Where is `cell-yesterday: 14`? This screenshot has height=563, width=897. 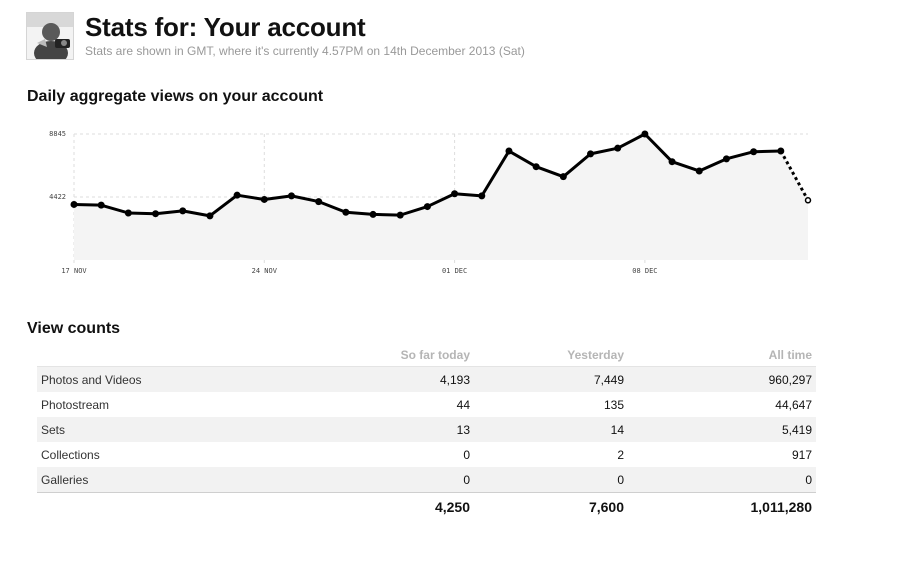 cell-yesterday: 14 is located at coordinates (547, 429).